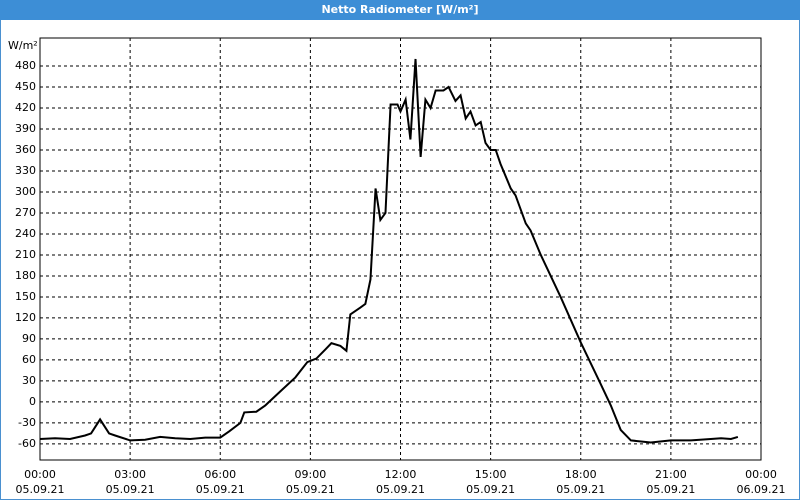  I want to click on y-tick-label: 240, so click(25, 233).